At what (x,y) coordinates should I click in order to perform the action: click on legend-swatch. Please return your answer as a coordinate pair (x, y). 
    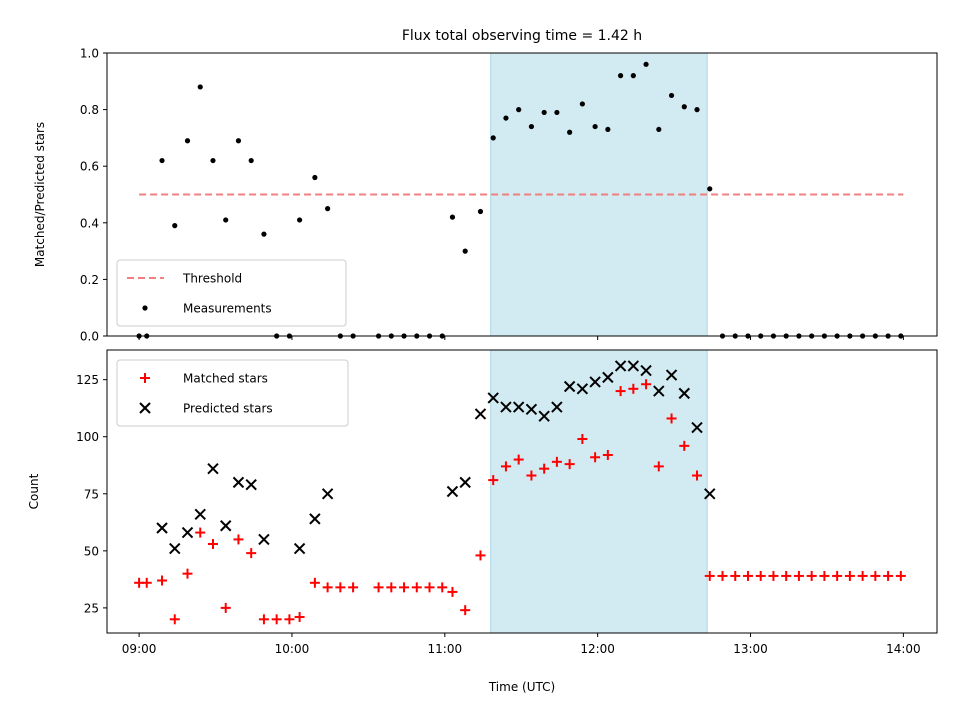
    Looking at the image, I should click on (145, 408).